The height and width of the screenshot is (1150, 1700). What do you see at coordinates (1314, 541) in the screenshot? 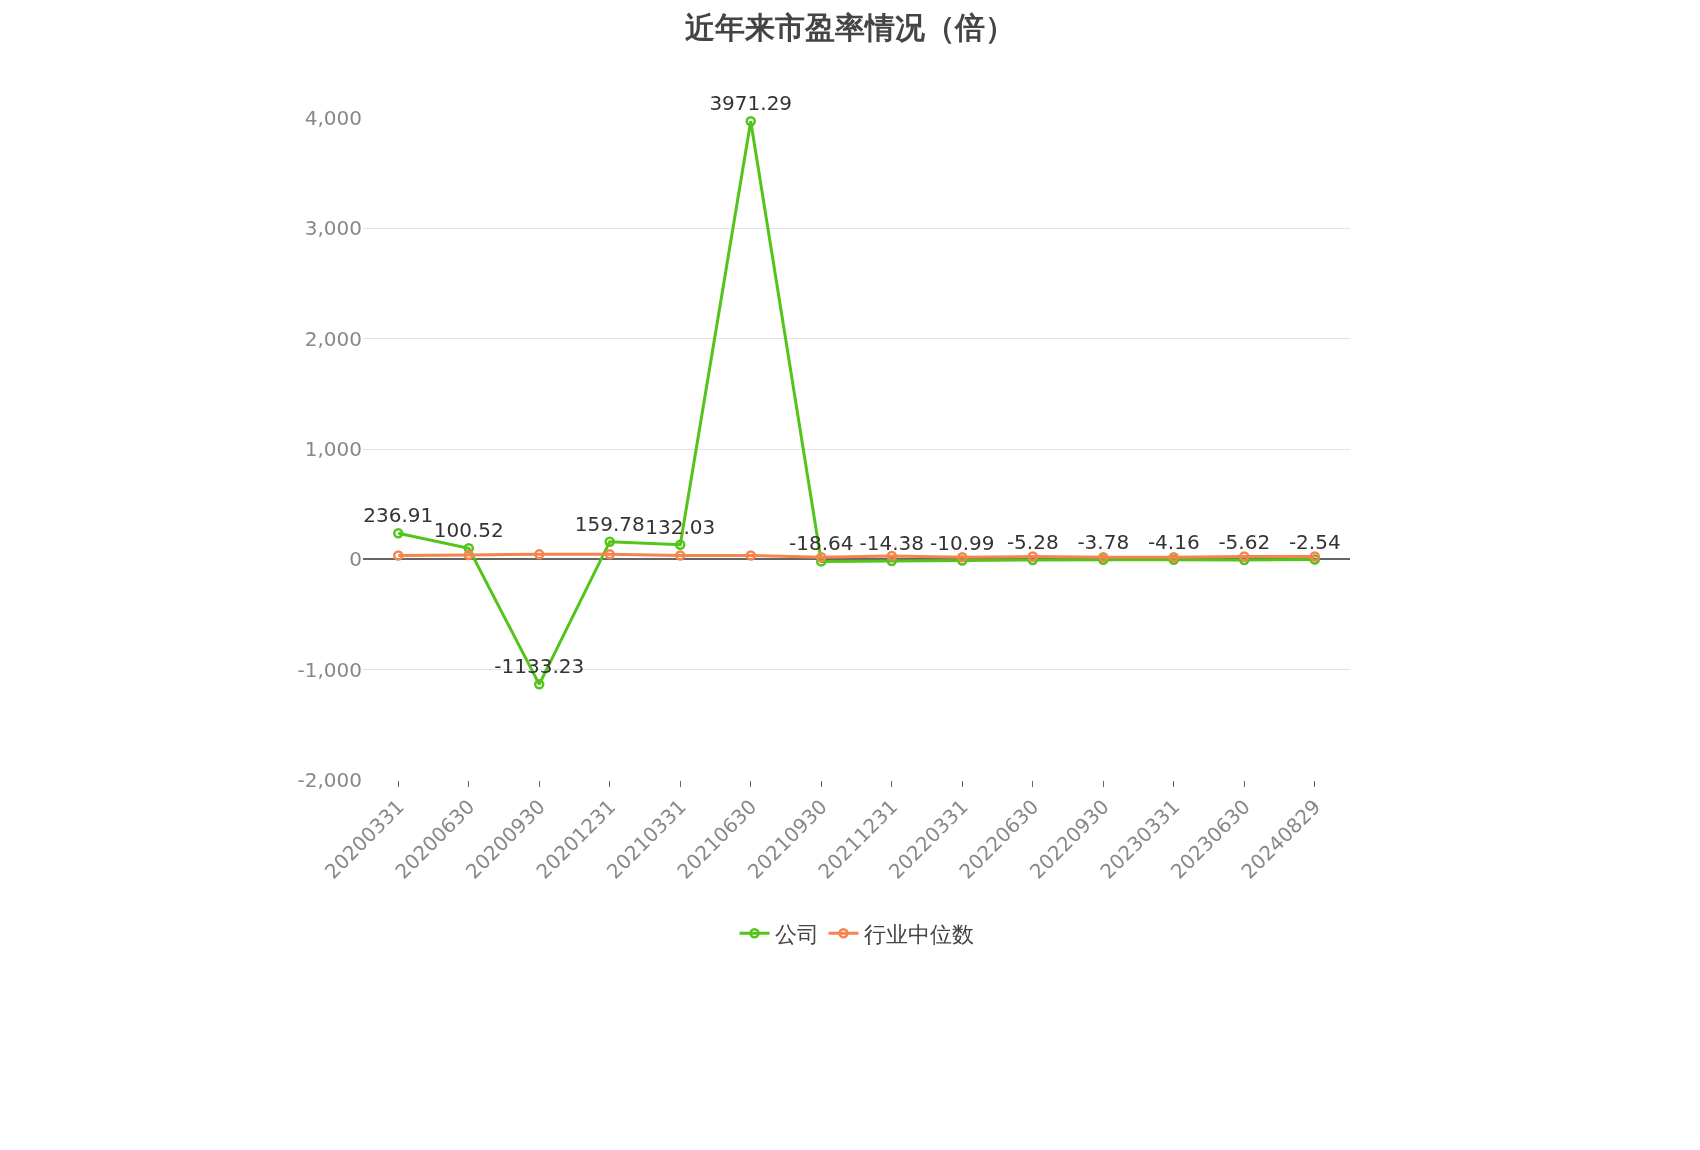
I see `data-label: -2.54` at bounding box center [1314, 541].